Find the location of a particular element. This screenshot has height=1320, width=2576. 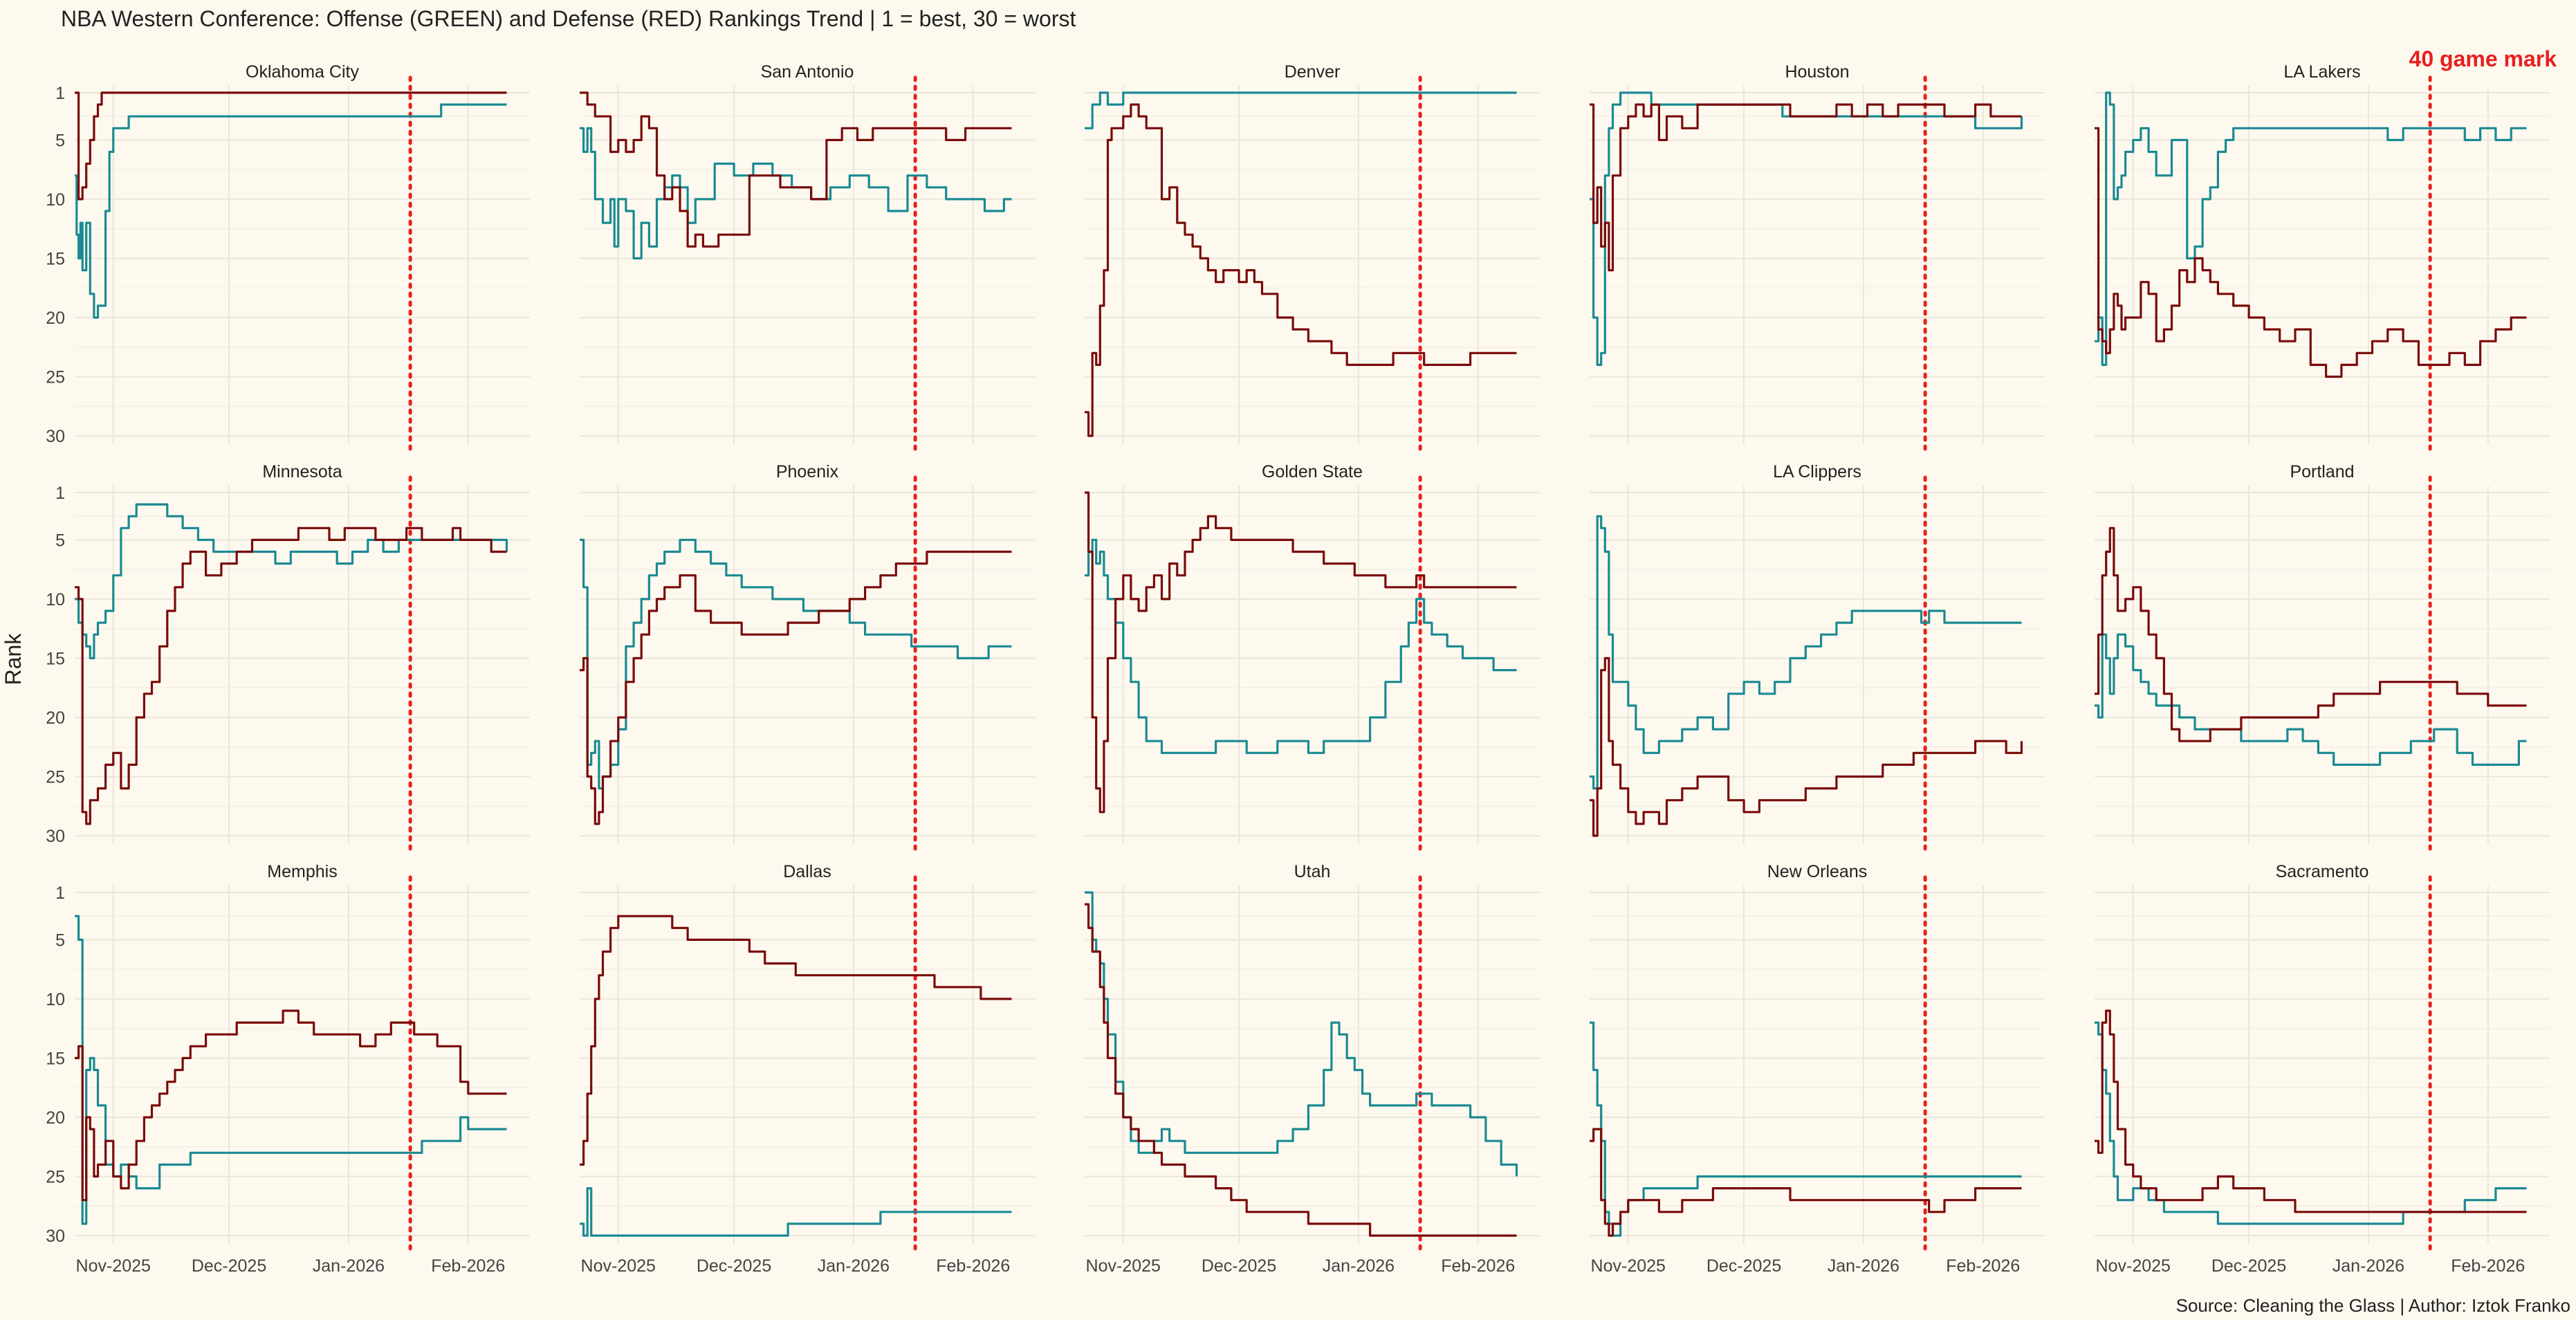

panel-title-sacramento: Sacramento is located at coordinates (2322, 871).